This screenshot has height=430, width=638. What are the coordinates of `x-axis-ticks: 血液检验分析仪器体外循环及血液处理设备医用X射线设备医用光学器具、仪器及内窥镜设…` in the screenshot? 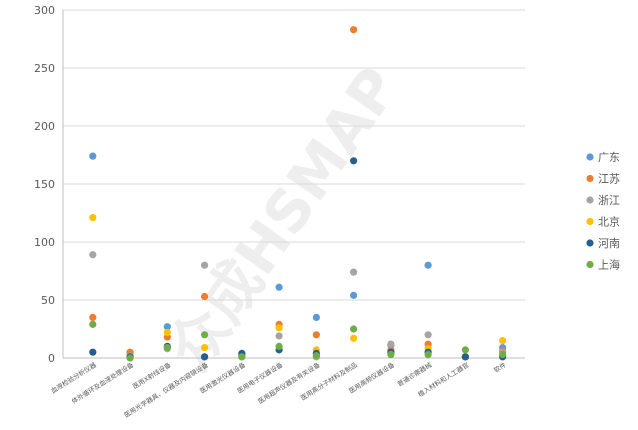 It's located at (278, 390).